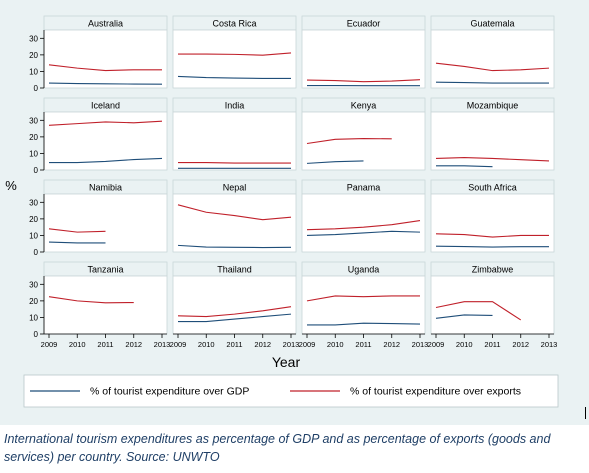 Image resolution: width=589 pixels, height=473 pixels. Describe the element at coordinates (105, 270) in the screenshot. I see `panel-title-tanzania: Tanzania` at that location.